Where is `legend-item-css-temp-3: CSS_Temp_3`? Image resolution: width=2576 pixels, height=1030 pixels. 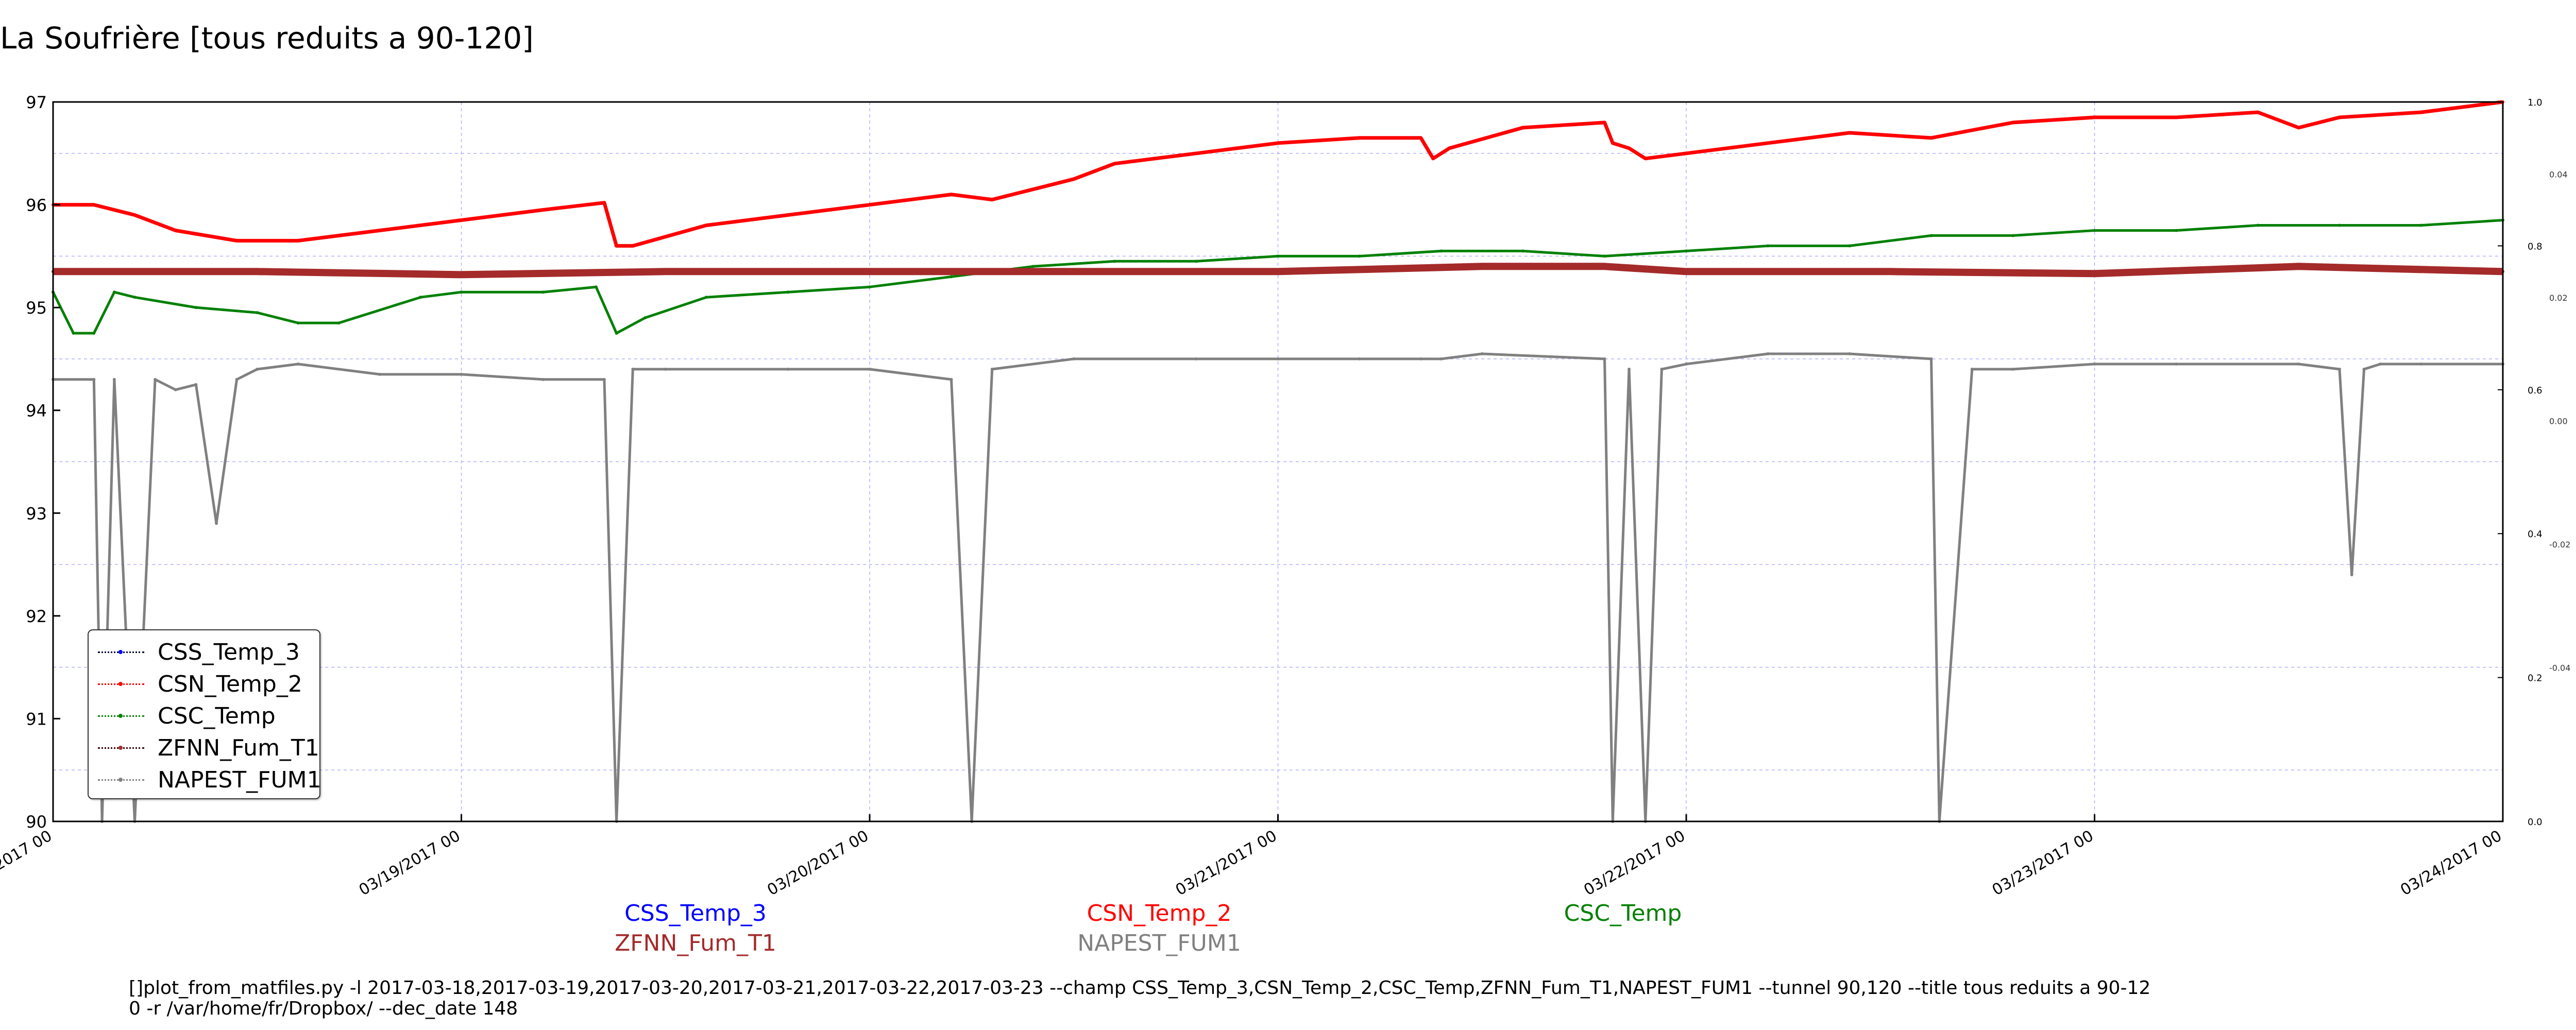
legend-item-css-temp-3: CSS_Temp_3 is located at coordinates (199, 652).